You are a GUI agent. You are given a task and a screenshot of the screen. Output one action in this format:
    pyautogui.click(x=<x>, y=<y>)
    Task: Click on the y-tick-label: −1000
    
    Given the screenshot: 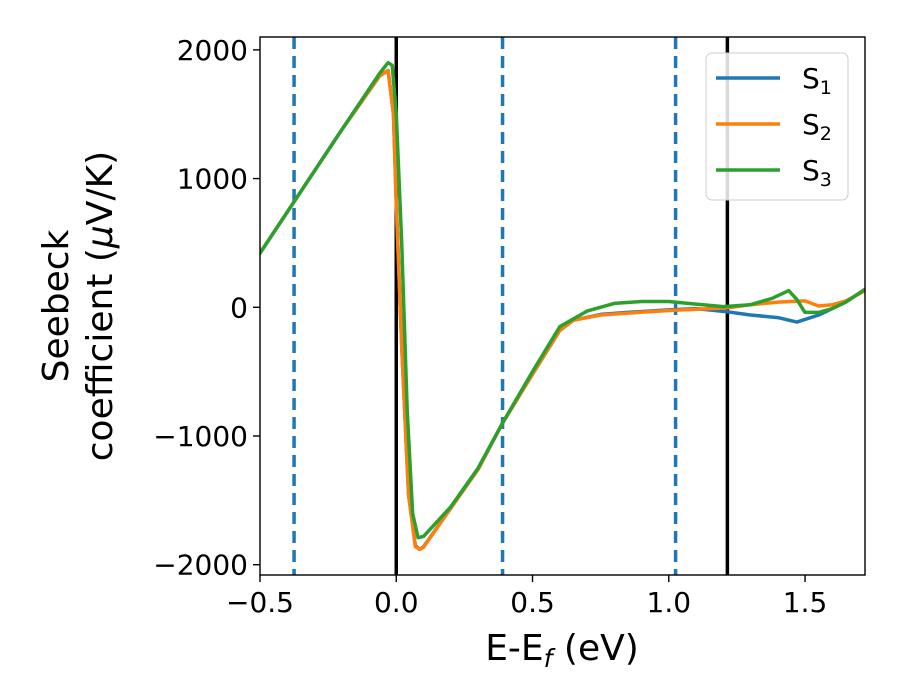 What is the action you would take?
    pyautogui.click(x=200, y=436)
    